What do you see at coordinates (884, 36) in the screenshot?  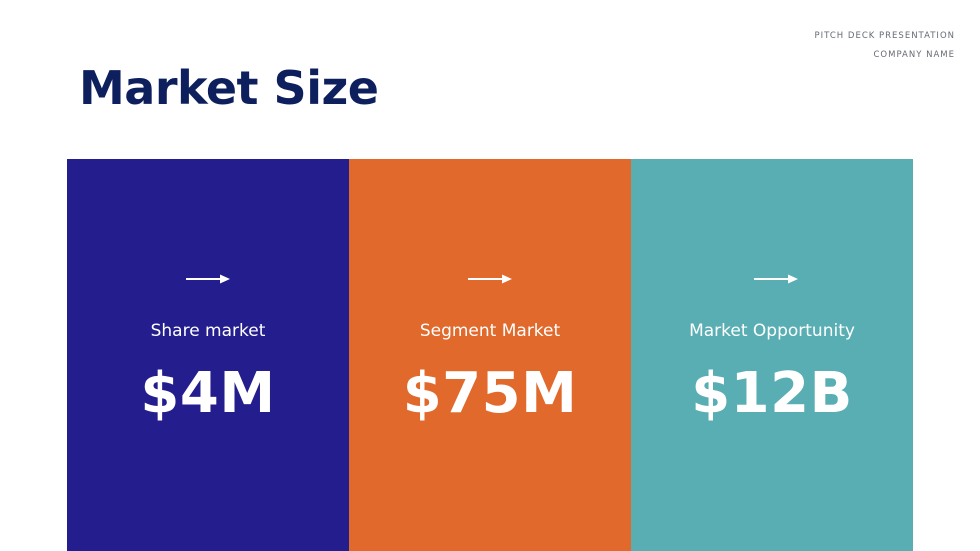 I see `presentation-label: PITCH DECK PRESENTATION` at bounding box center [884, 36].